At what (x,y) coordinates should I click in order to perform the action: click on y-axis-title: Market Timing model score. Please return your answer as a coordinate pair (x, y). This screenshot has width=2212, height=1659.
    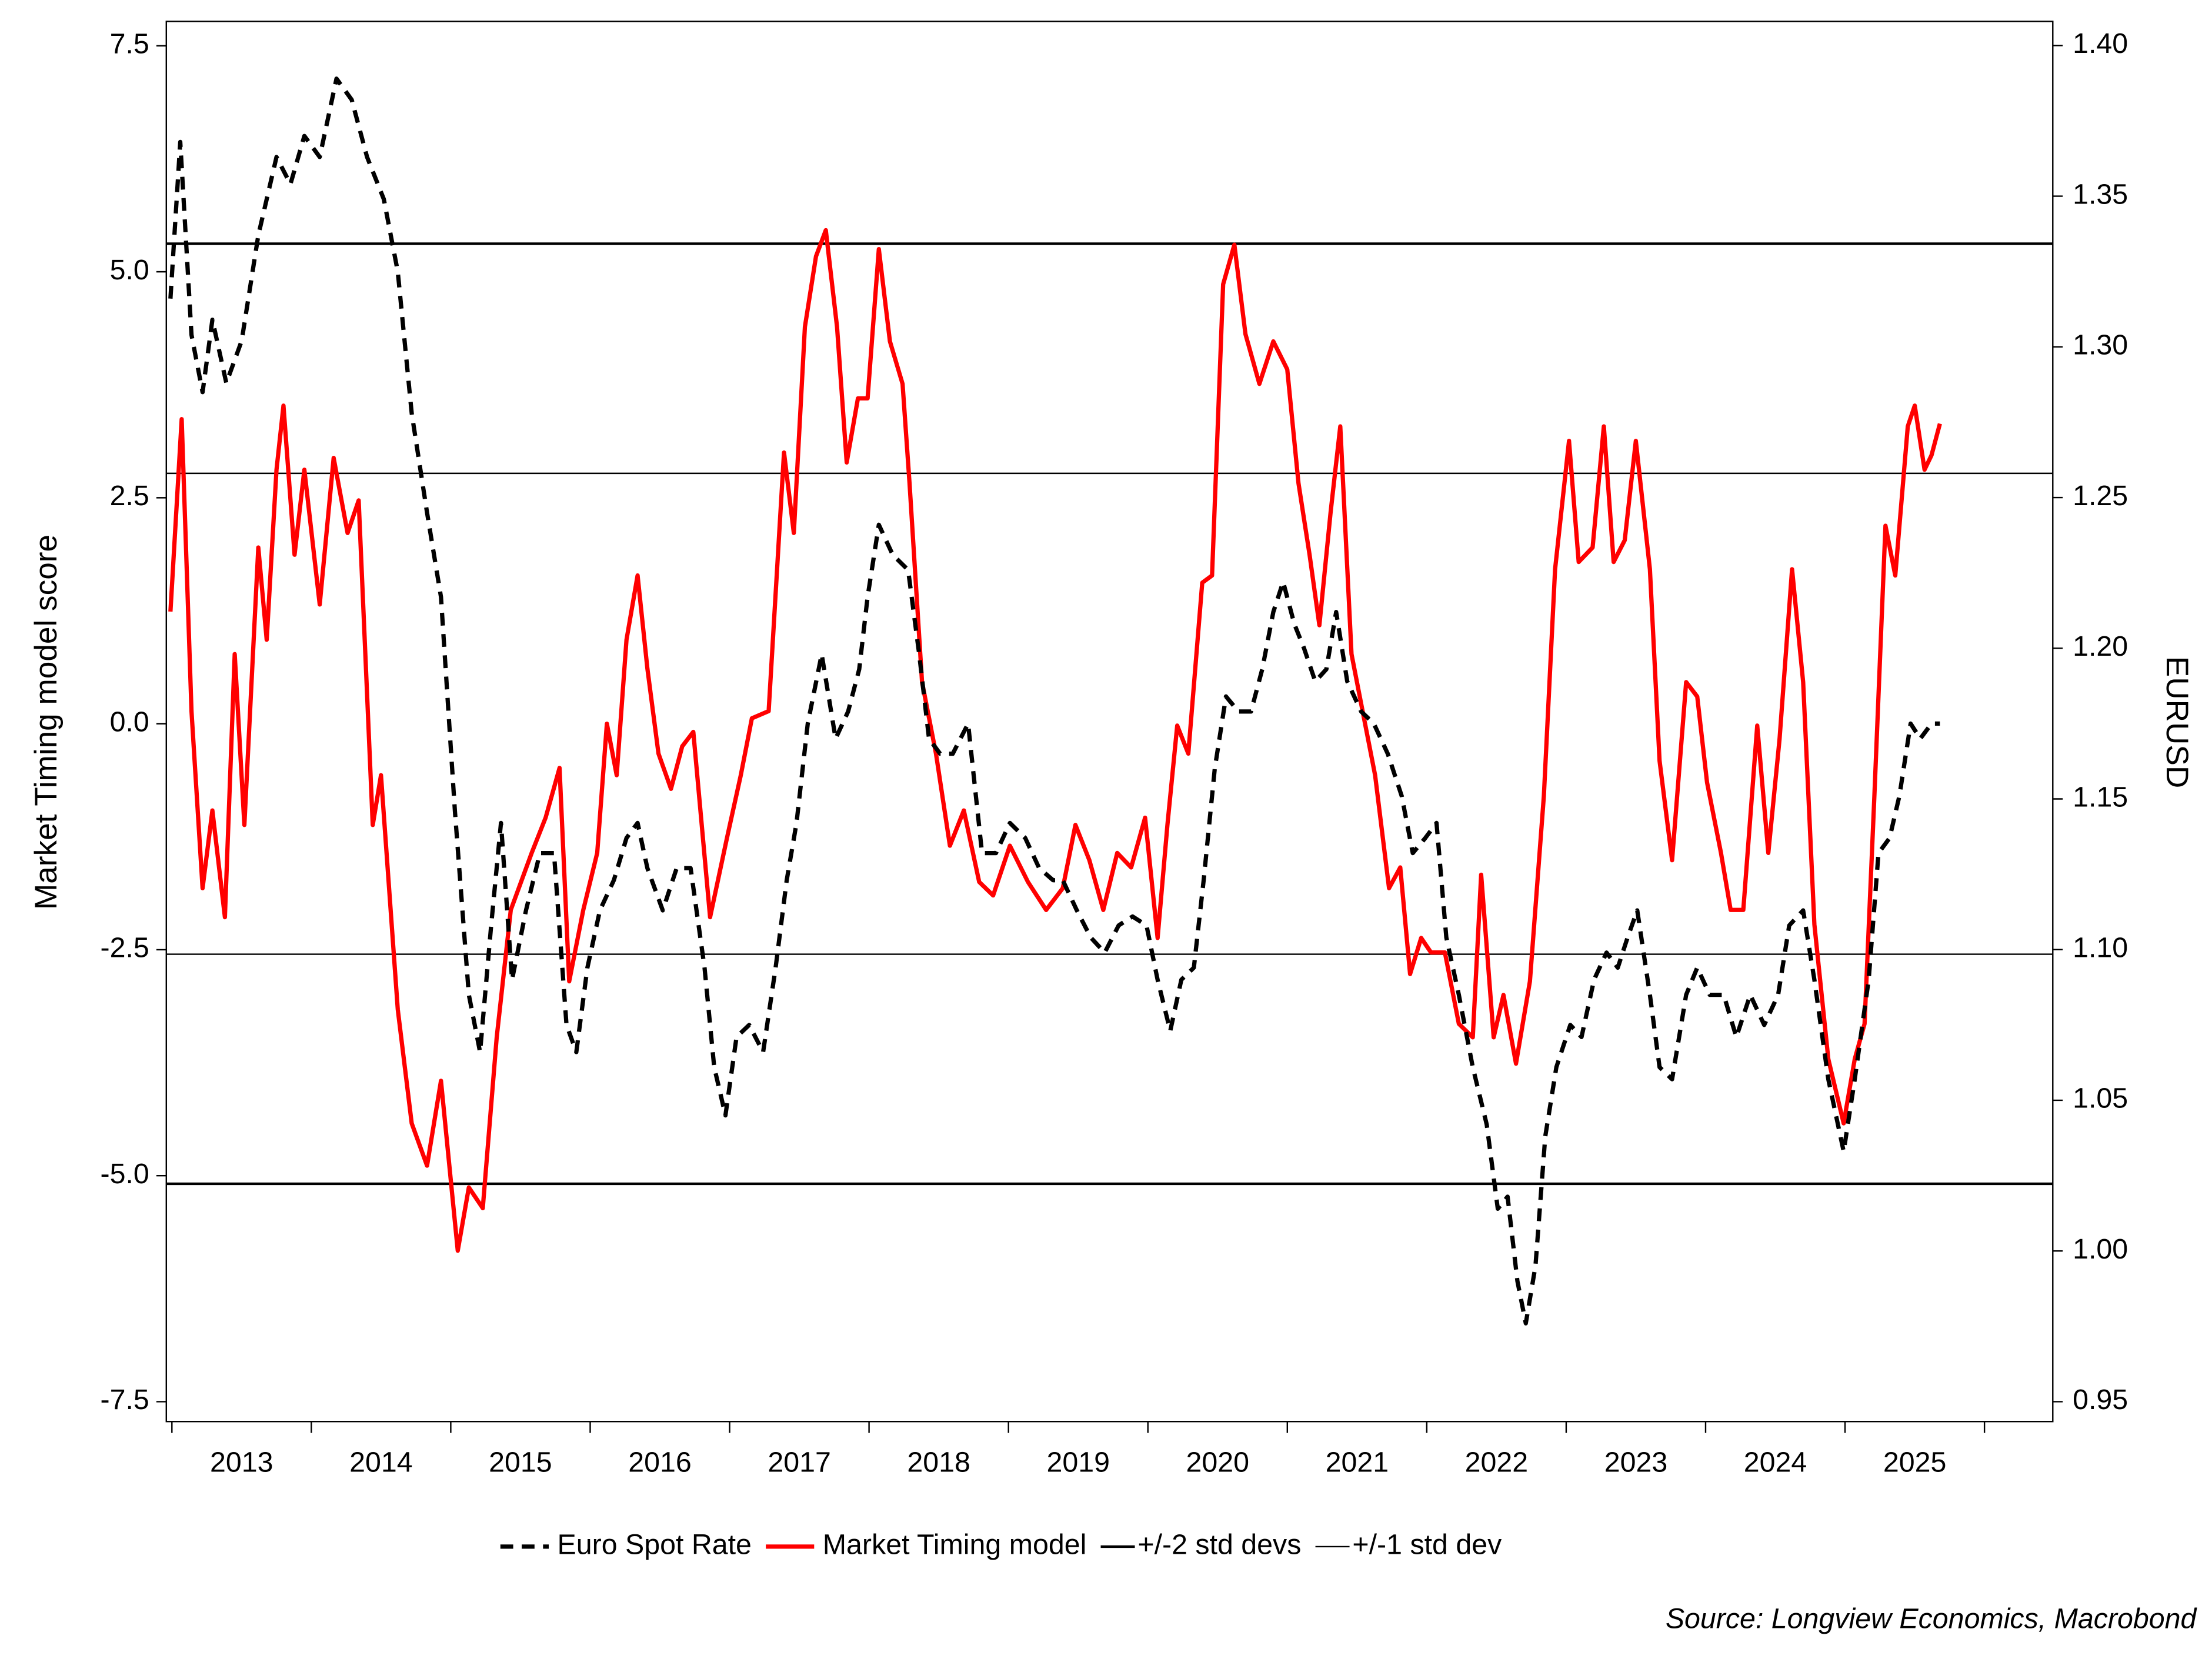
    Looking at the image, I should click on (46, 722).